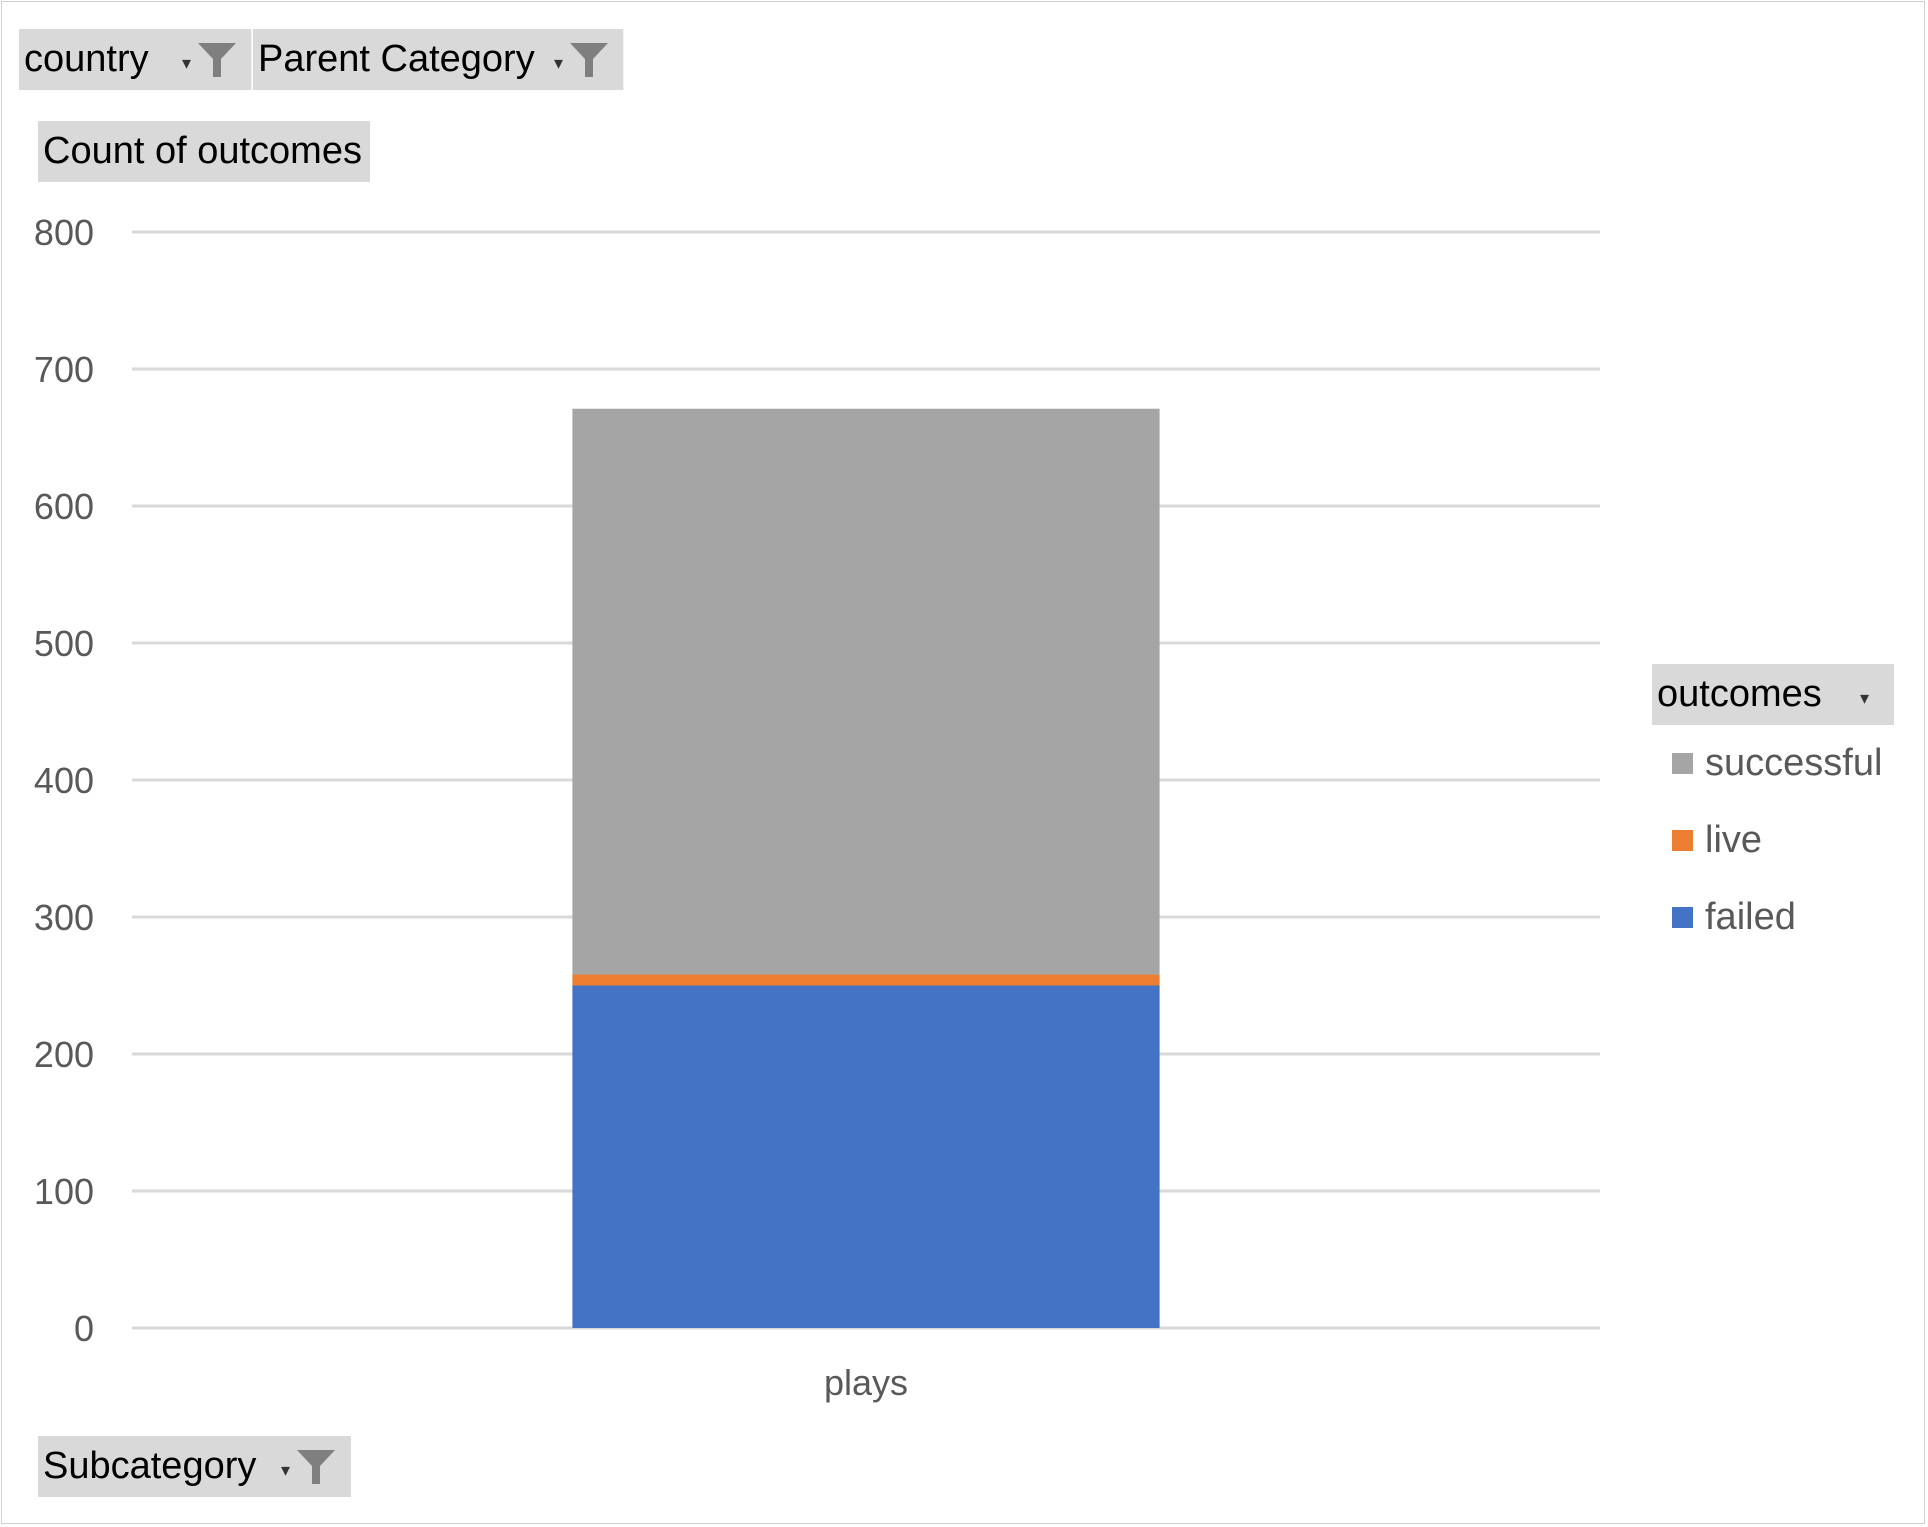 Image resolution: width=1928 pixels, height=1527 pixels. I want to click on y-axis-ticks: 0 100 200 300 400 500 600 700 800, so click(64, 780).